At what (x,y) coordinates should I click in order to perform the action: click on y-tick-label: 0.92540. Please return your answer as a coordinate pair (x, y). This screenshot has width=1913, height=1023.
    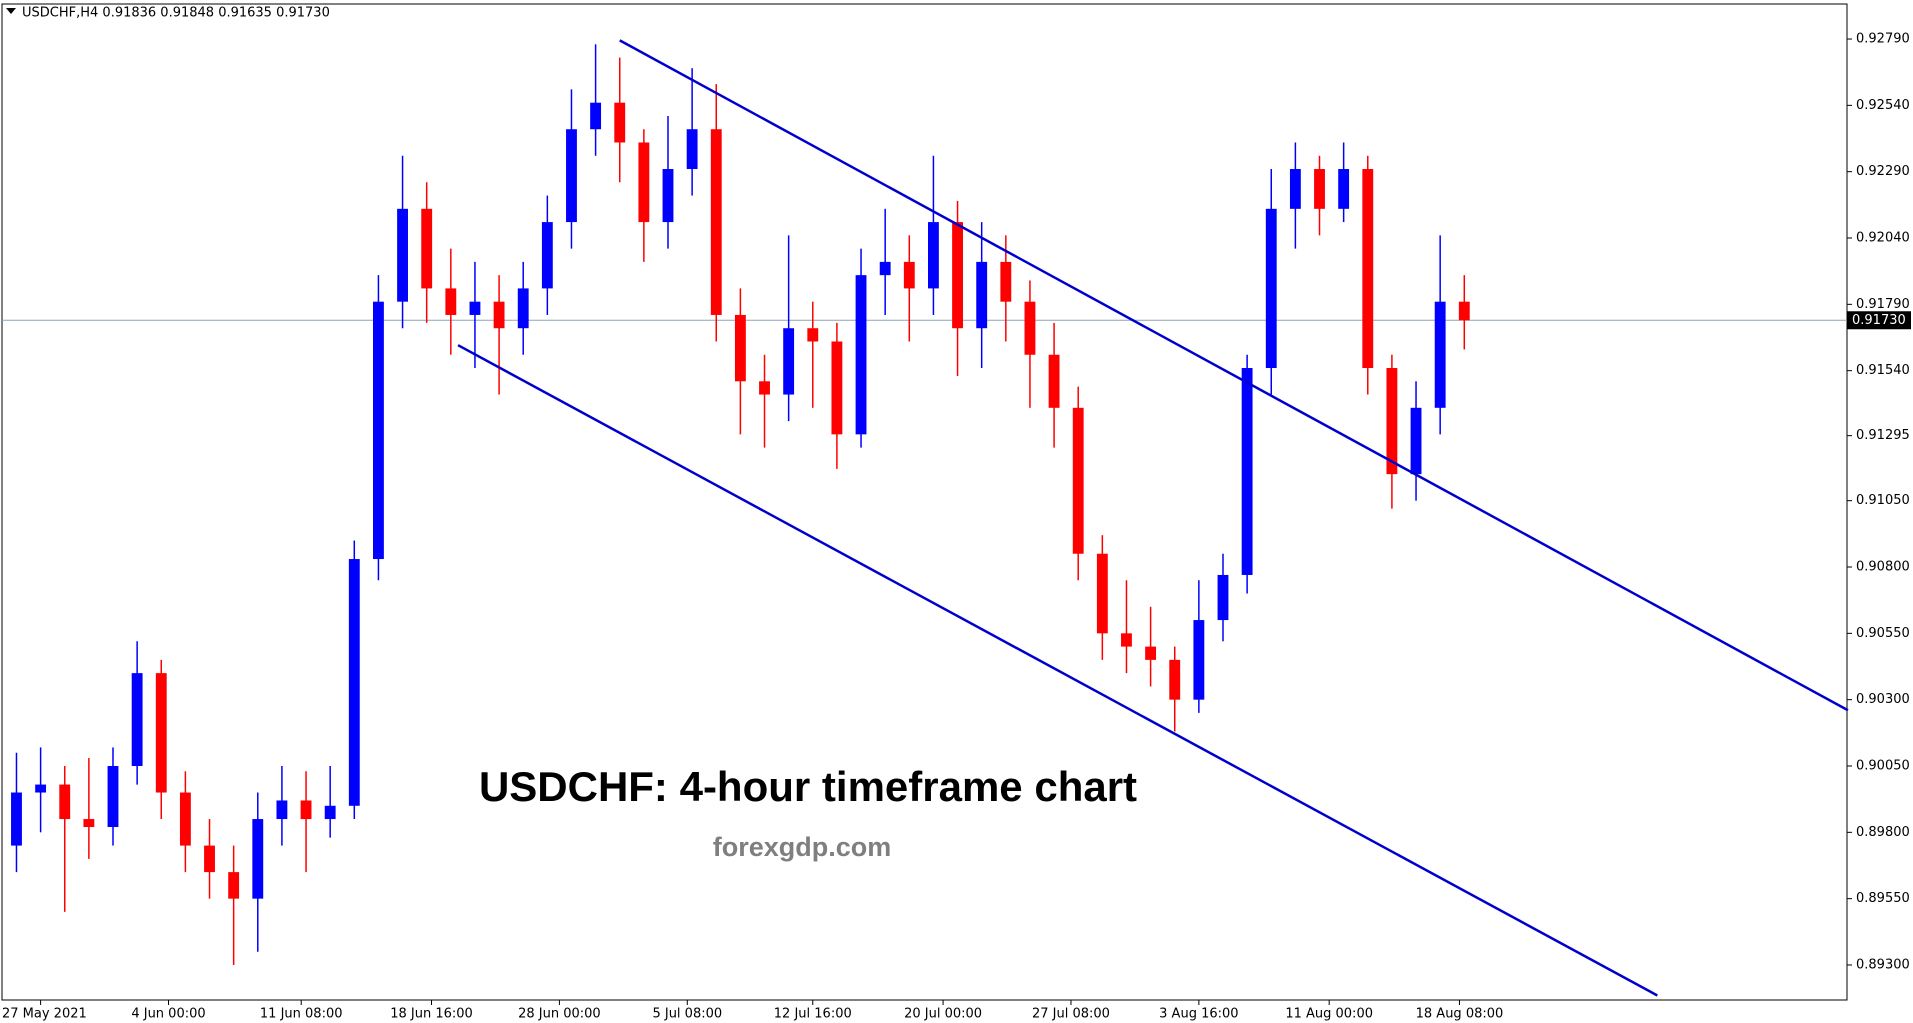
    Looking at the image, I should click on (1883, 105).